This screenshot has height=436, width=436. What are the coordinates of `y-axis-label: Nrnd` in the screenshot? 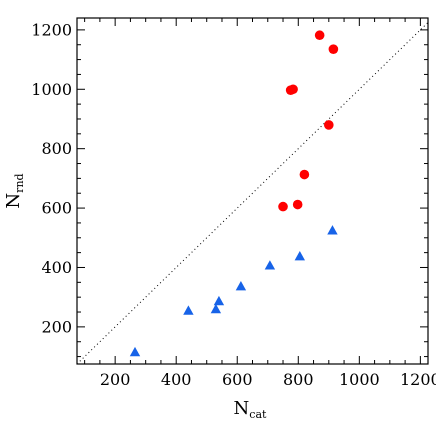 It's located at (14, 190).